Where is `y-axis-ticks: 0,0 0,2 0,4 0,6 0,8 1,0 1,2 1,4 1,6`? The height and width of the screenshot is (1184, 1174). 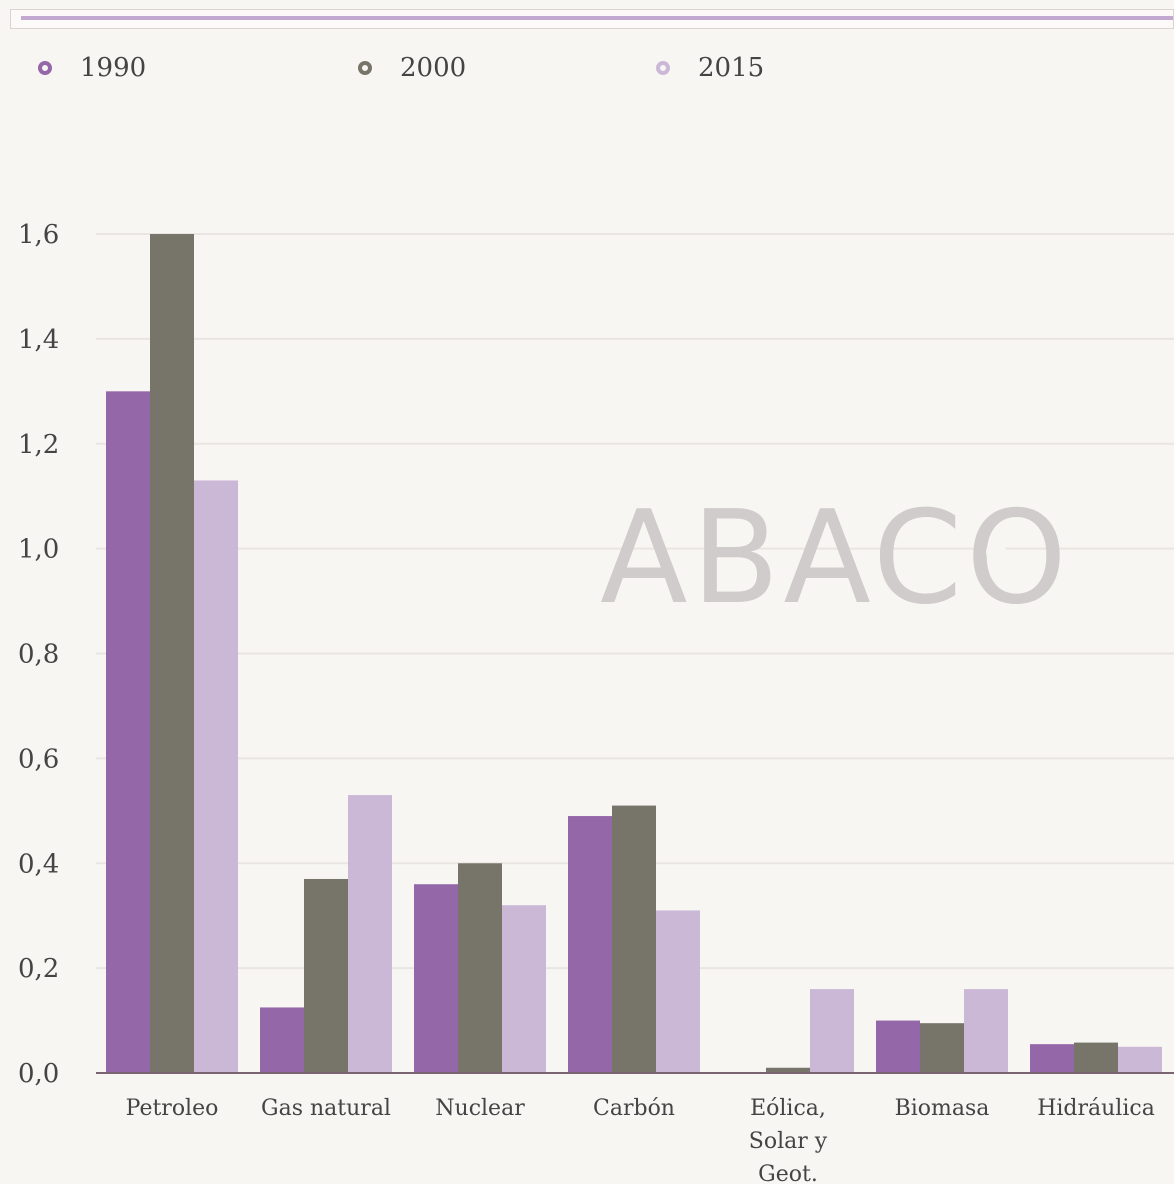 y-axis-ticks: 0,0 0,2 0,4 0,6 0,8 1,0 1,2 1,4 1,6 is located at coordinates (38, 654).